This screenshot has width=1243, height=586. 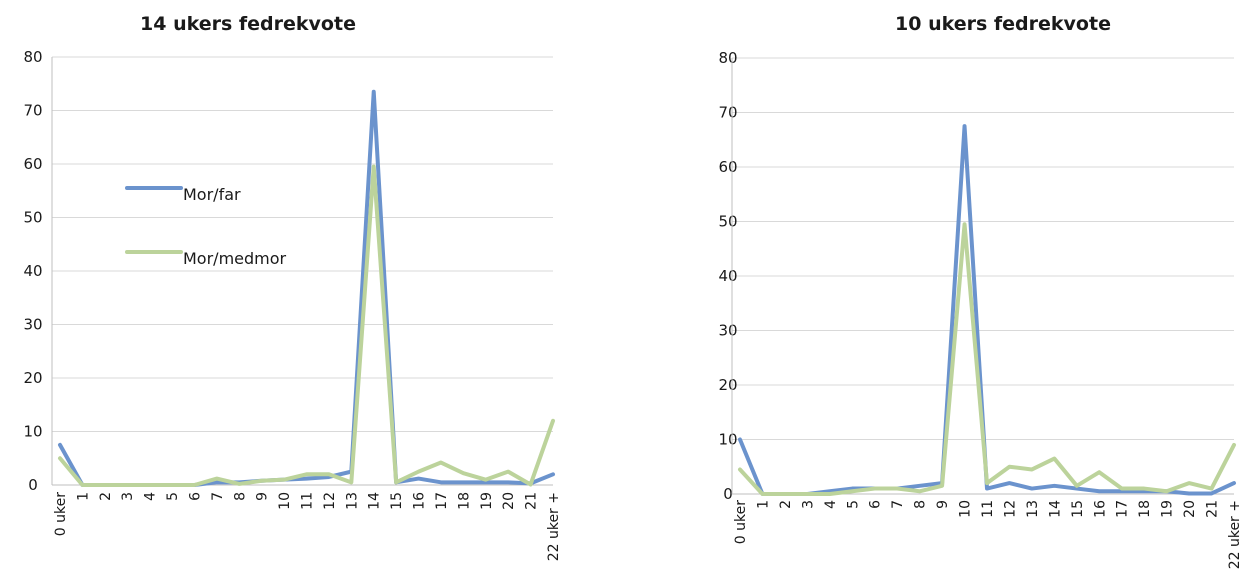 I want to click on legend: Mor/far Mor/medmor, so click(x=206, y=226).